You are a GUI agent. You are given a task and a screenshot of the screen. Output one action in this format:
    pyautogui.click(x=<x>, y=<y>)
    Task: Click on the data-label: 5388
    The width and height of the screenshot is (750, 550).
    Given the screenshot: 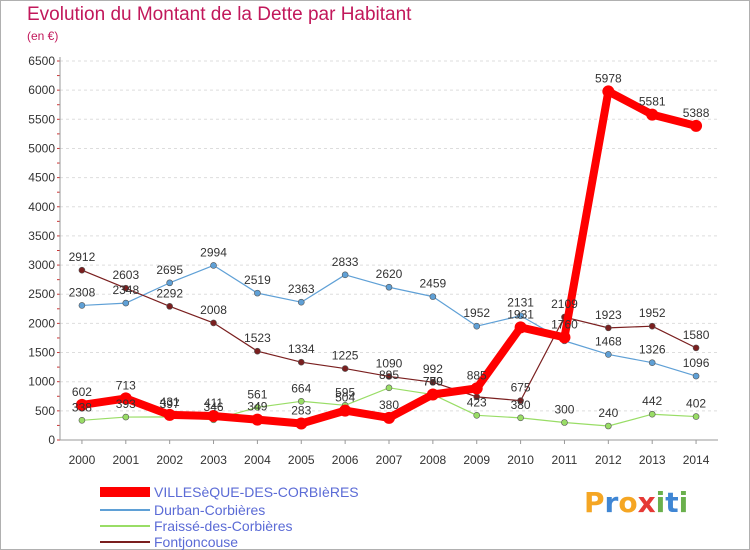 What is the action you would take?
    pyautogui.click(x=696, y=113)
    